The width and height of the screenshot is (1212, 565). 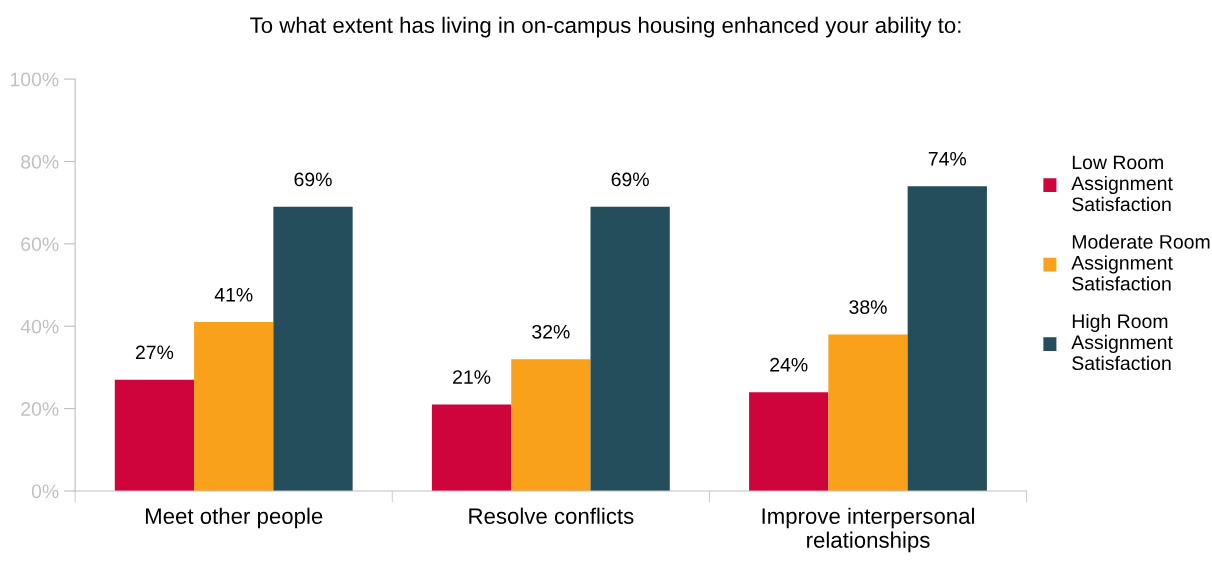 What do you see at coordinates (1122, 342) in the screenshot?
I see `legend-label: High Room Assignment Satisfaction` at bounding box center [1122, 342].